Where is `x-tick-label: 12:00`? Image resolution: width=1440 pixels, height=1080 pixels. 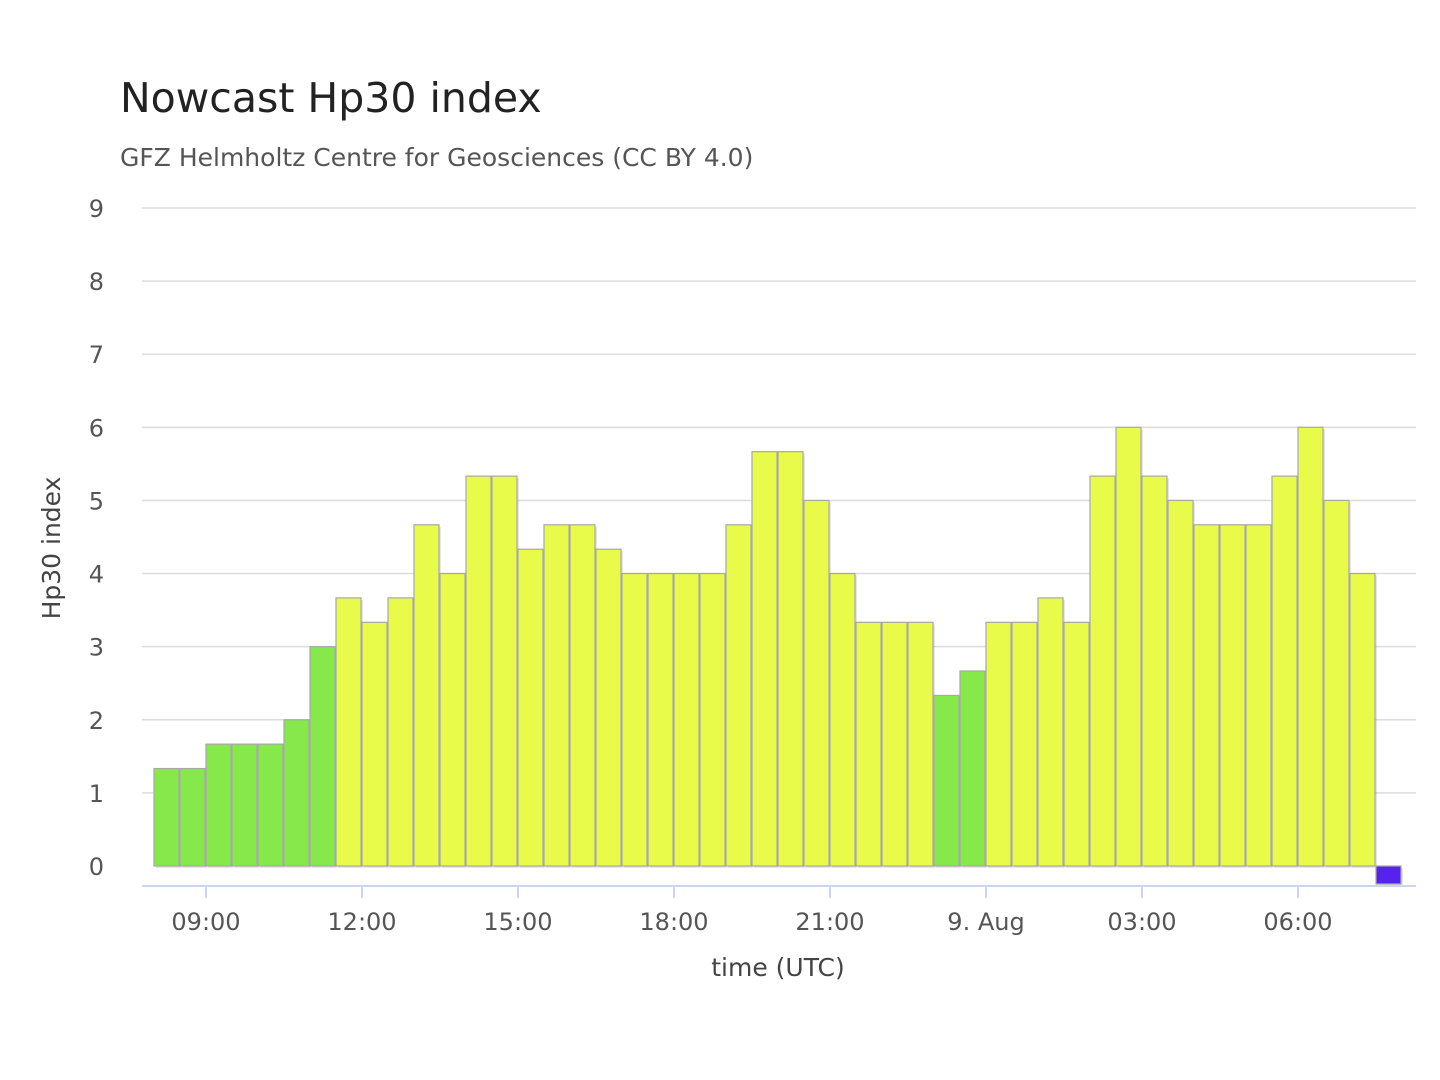
x-tick-label: 12:00 is located at coordinates (361, 922).